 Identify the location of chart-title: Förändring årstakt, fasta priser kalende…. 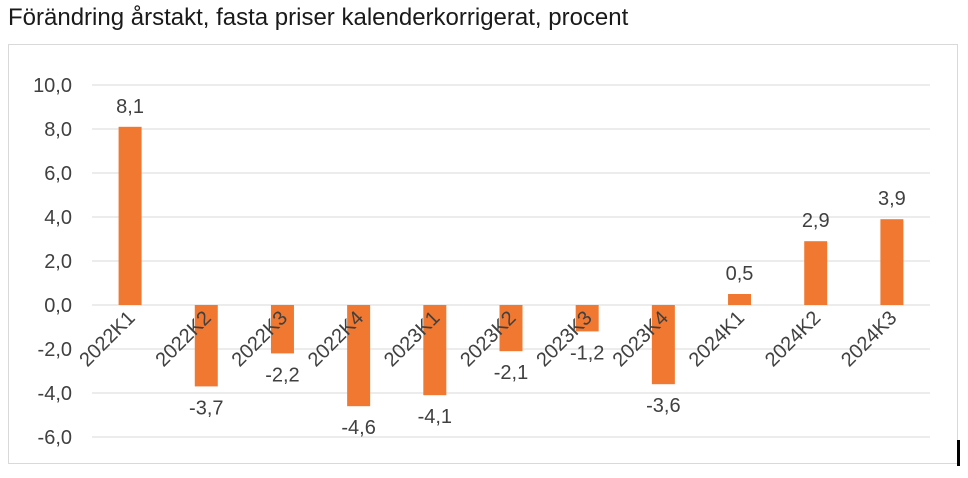
(318, 17).